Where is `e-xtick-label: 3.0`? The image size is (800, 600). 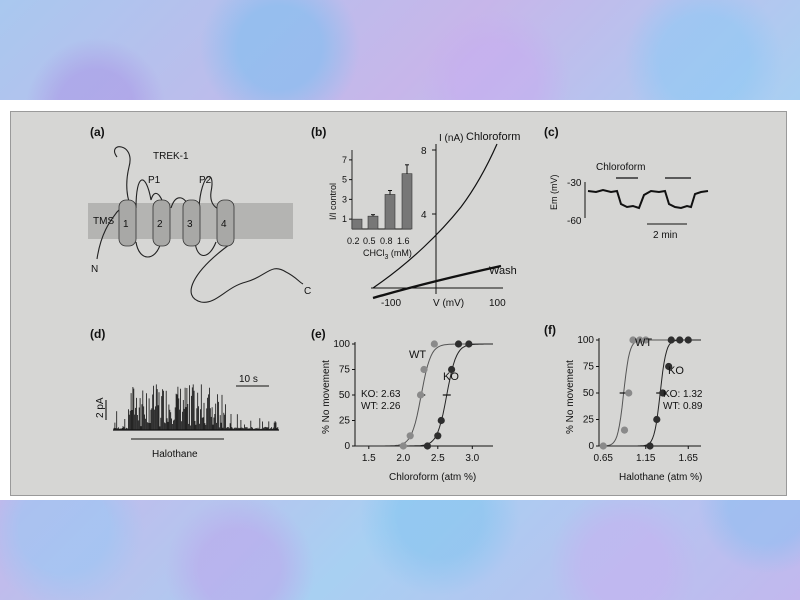 e-xtick-label: 3.0 is located at coordinates (472, 458).